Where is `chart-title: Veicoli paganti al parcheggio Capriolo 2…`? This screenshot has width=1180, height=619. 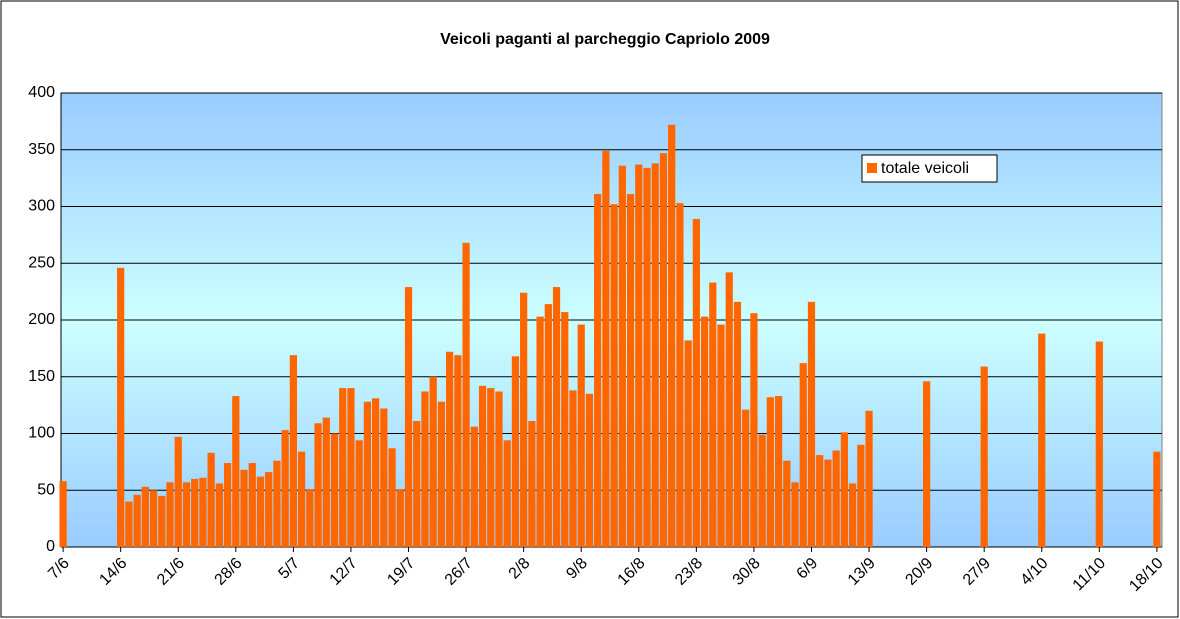 chart-title: Veicoli paganti al parcheggio Capriolo 2… is located at coordinates (605, 39).